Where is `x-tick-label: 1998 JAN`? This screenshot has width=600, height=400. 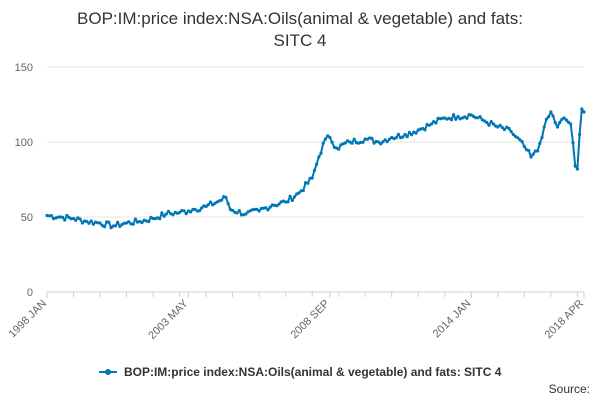
x-tick-label: 1998 JAN is located at coordinates (27, 319).